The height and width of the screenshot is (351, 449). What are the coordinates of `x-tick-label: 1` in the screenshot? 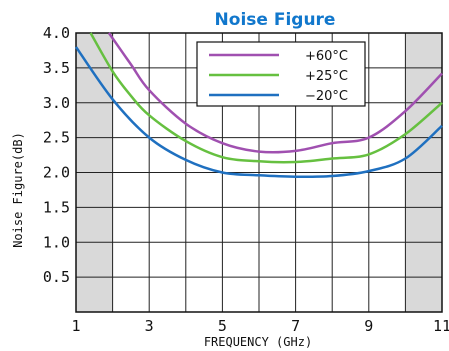 It's located at (75, 326).